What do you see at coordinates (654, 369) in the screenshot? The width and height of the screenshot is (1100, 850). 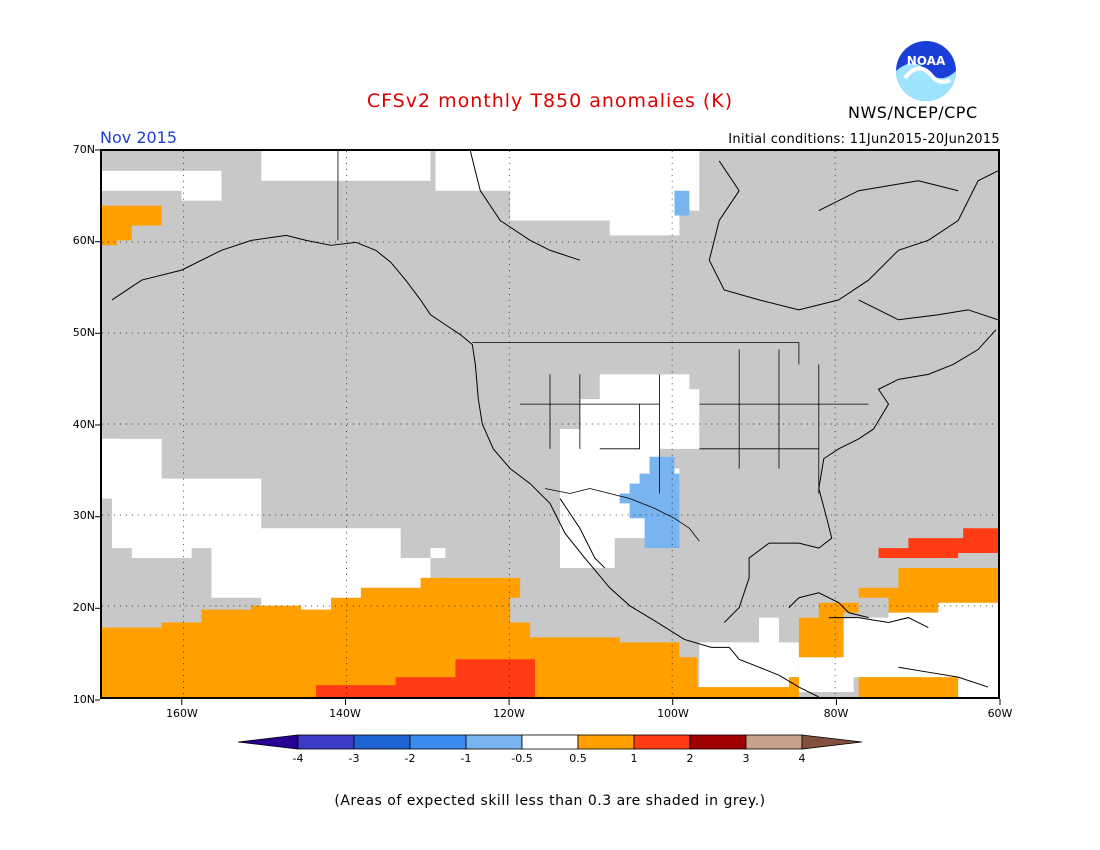 I see `cool-anomaly-regions` at bounding box center [654, 369].